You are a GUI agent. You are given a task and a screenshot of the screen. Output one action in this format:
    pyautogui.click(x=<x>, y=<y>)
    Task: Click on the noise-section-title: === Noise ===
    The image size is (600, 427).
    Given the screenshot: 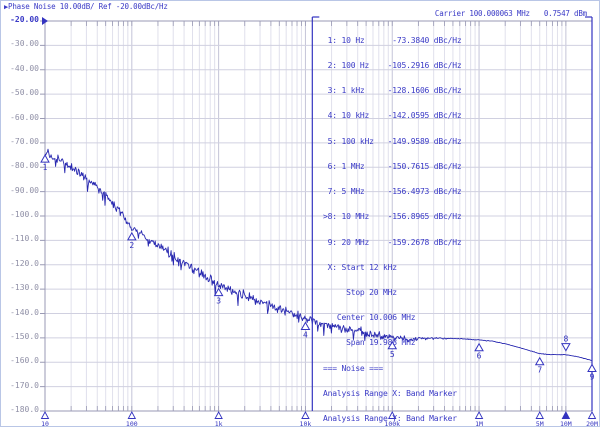 What is the action you would take?
    pyautogui.click(x=353, y=368)
    